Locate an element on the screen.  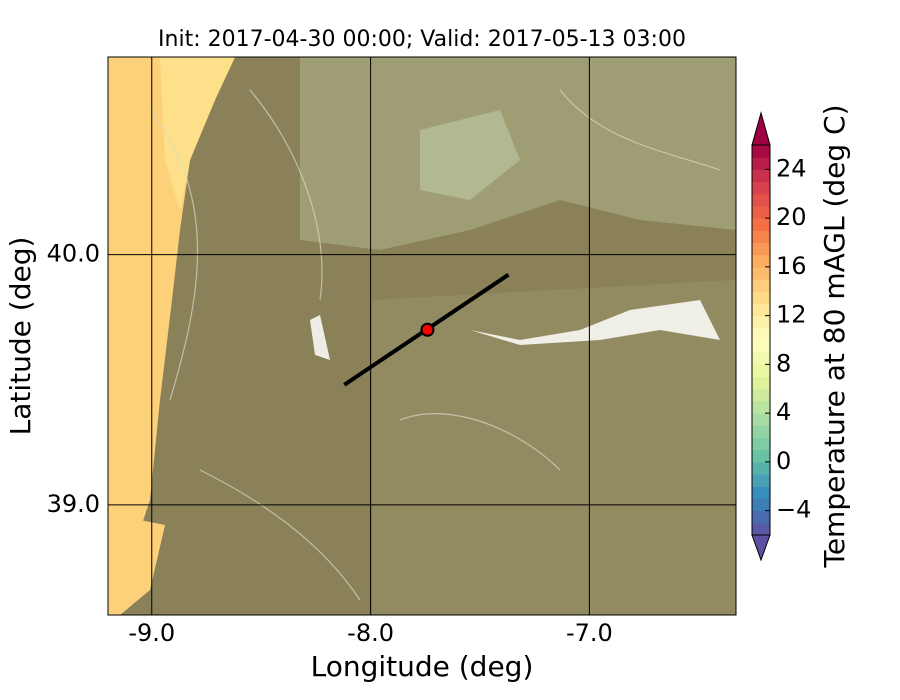
colorbar-tick-label: 24 is located at coordinates (791, 168).